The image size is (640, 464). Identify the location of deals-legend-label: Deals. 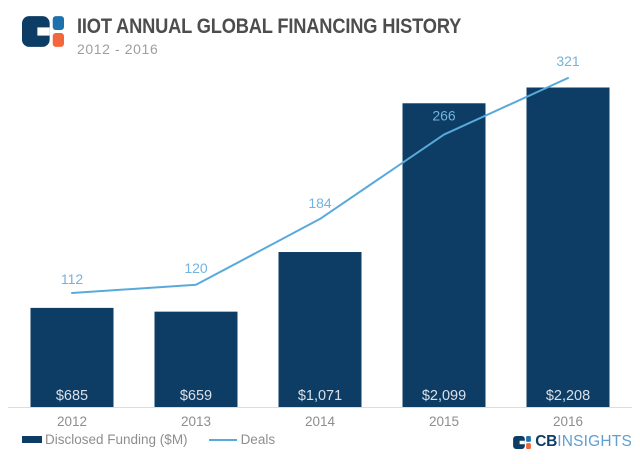
(258, 439).